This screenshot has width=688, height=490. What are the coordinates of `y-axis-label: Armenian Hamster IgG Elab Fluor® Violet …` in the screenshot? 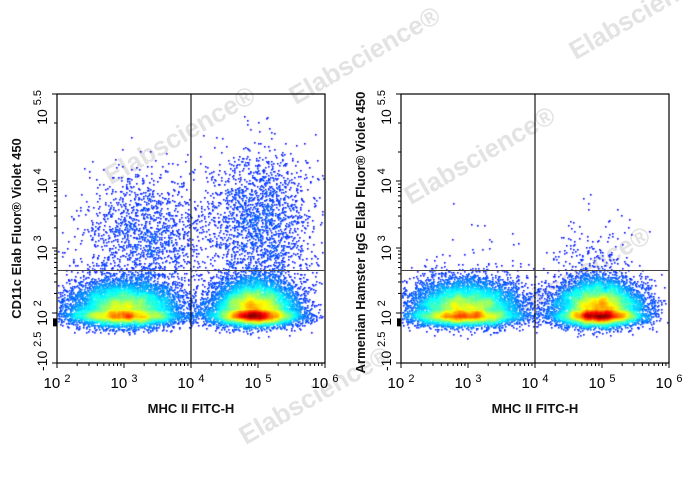 It's located at (360, 233).